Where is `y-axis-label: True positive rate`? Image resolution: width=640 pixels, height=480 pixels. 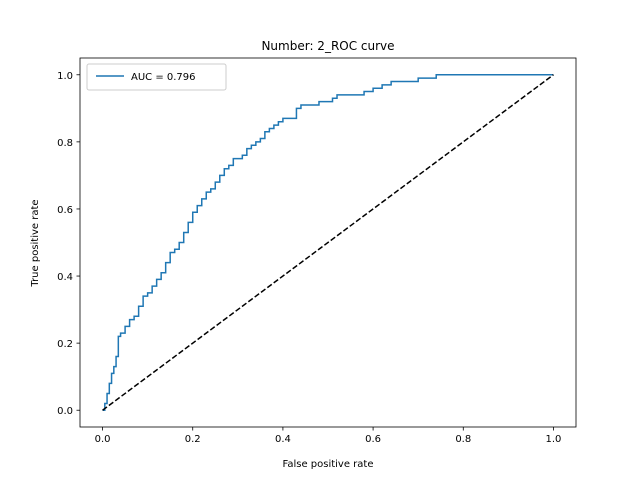
y-axis-label: True positive rate is located at coordinates (35, 243).